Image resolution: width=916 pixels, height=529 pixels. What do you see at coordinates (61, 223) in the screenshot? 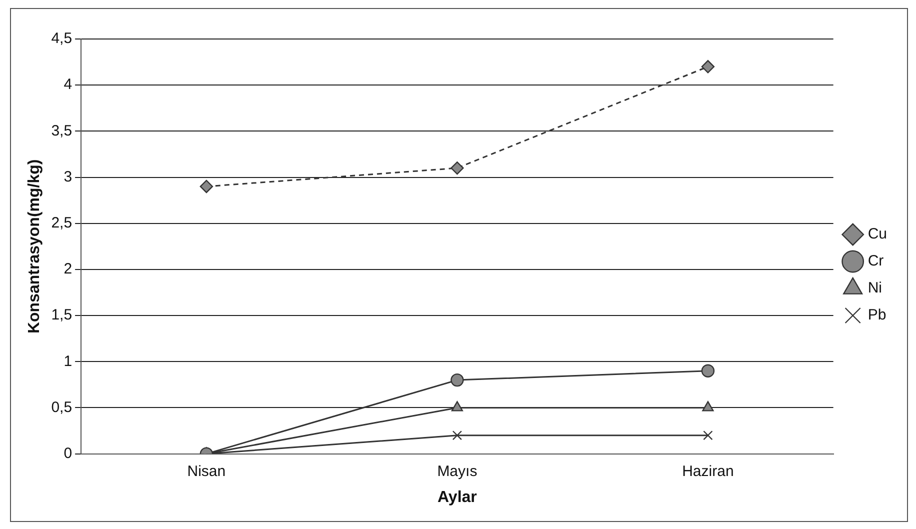
I see `y-tick-label: 2,5` at bounding box center [61, 223].